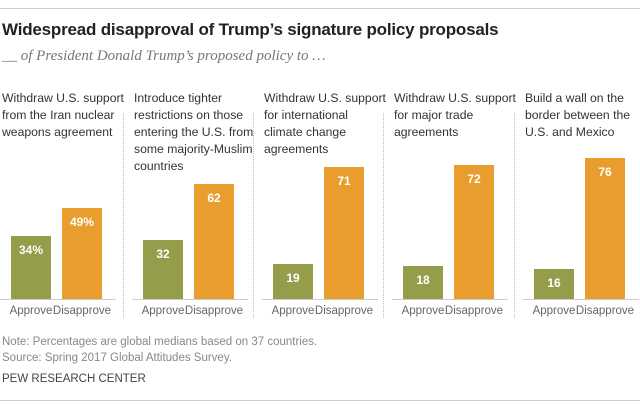 This screenshot has width=640, height=405. What do you see at coordinates (74, 379) in the screenshot?
I see `organization: PEW RESEARCH CENTER` at bounding box center [74, 379].